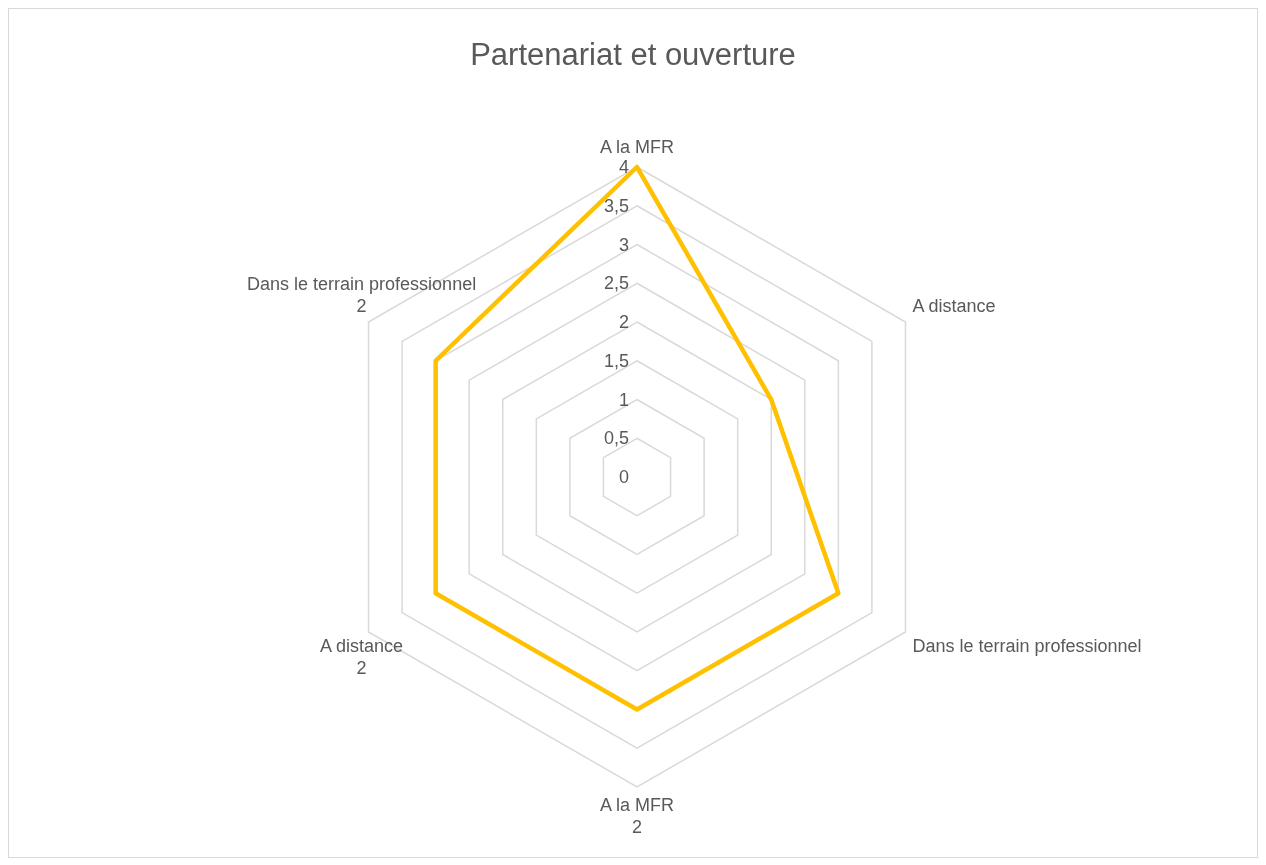 This screenshot has width=1266, height=865. What do you see at coordinates (954, 306) in the screenshot?
I see `spoke-label: A distance` at bounding box center [954, 306].